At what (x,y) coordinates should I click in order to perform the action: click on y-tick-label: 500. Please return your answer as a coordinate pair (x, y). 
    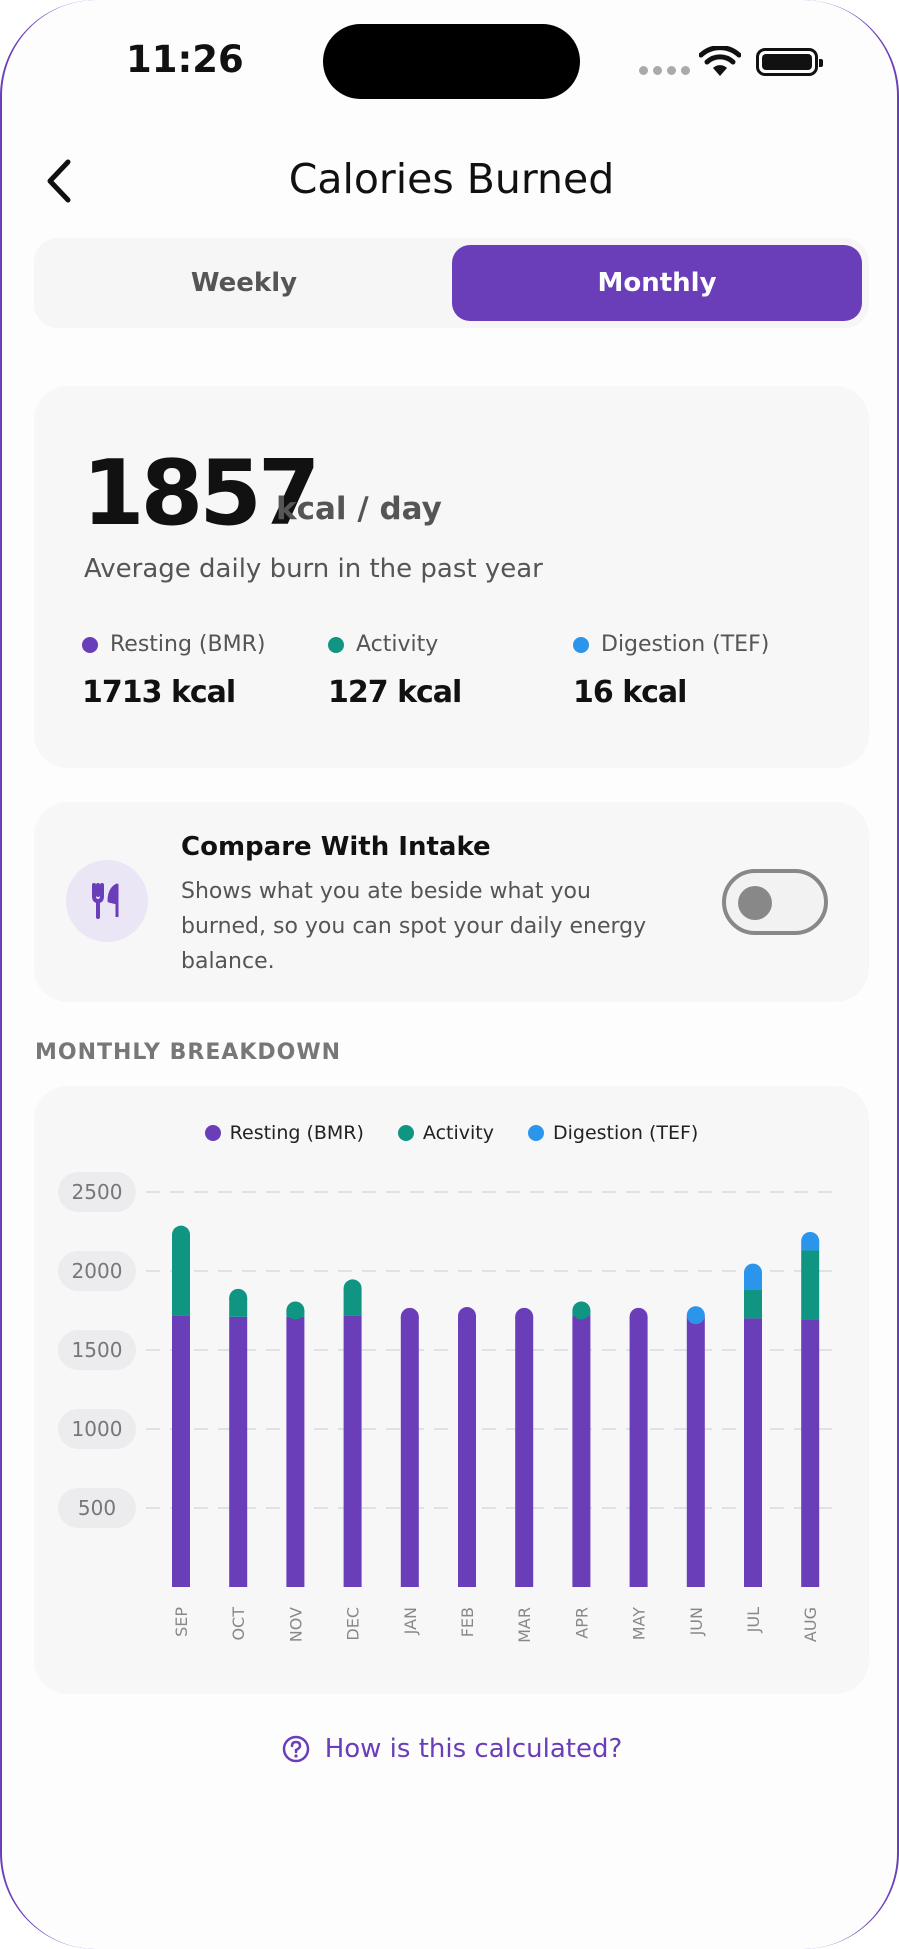
    Looking at the image, I should click on (97, 1508).